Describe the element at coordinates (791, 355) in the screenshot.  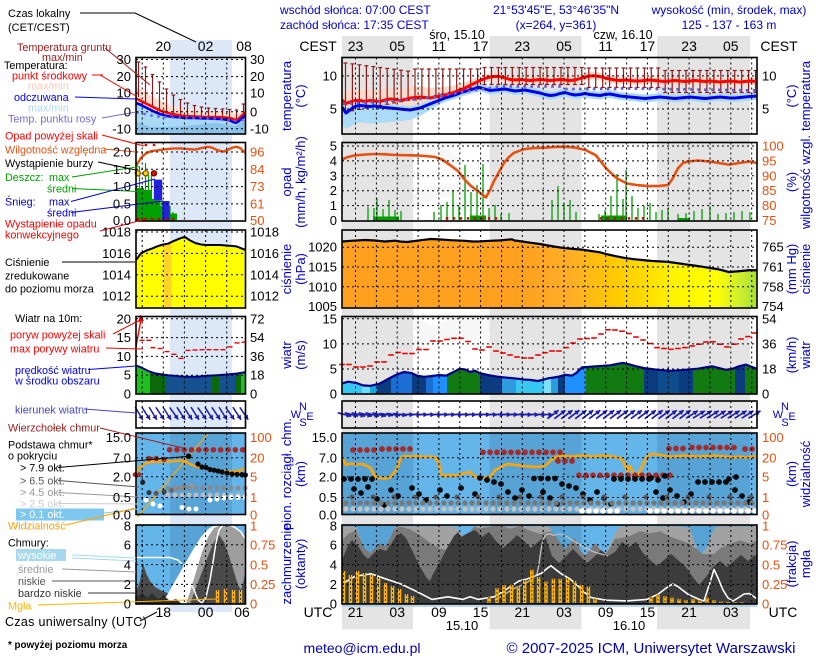
I see `svg-text: (km/h)` at that location.